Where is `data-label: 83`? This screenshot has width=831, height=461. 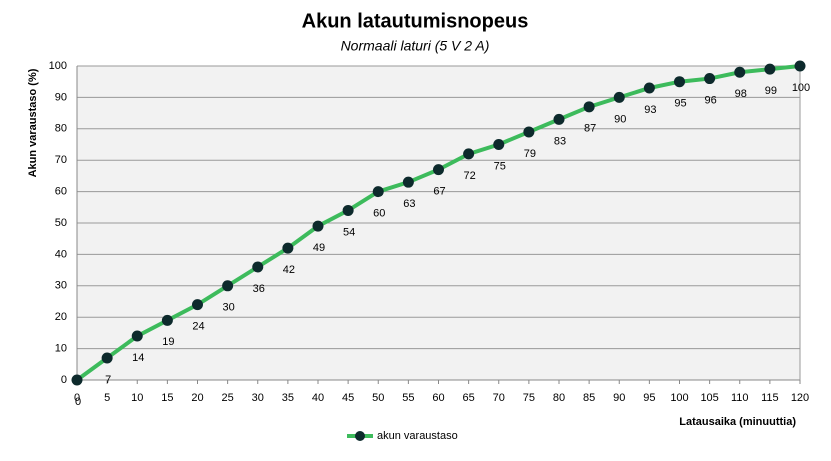 data-label: 83 is located at coordinates (560, 141).